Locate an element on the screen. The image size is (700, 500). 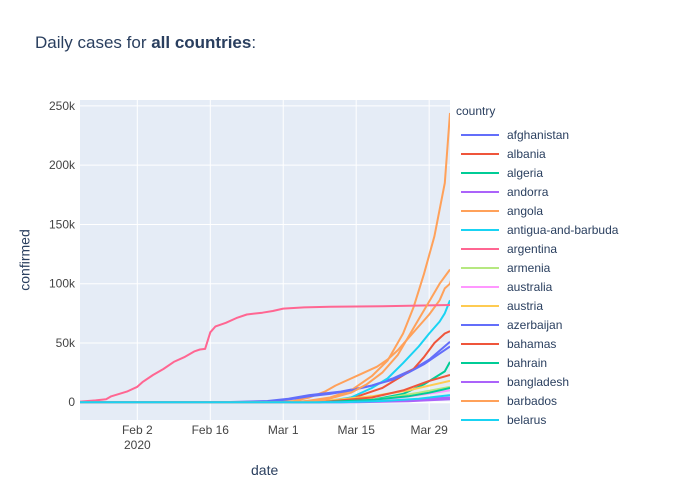
legend-item-argentina: argentina is located at coordinates (537, 248).